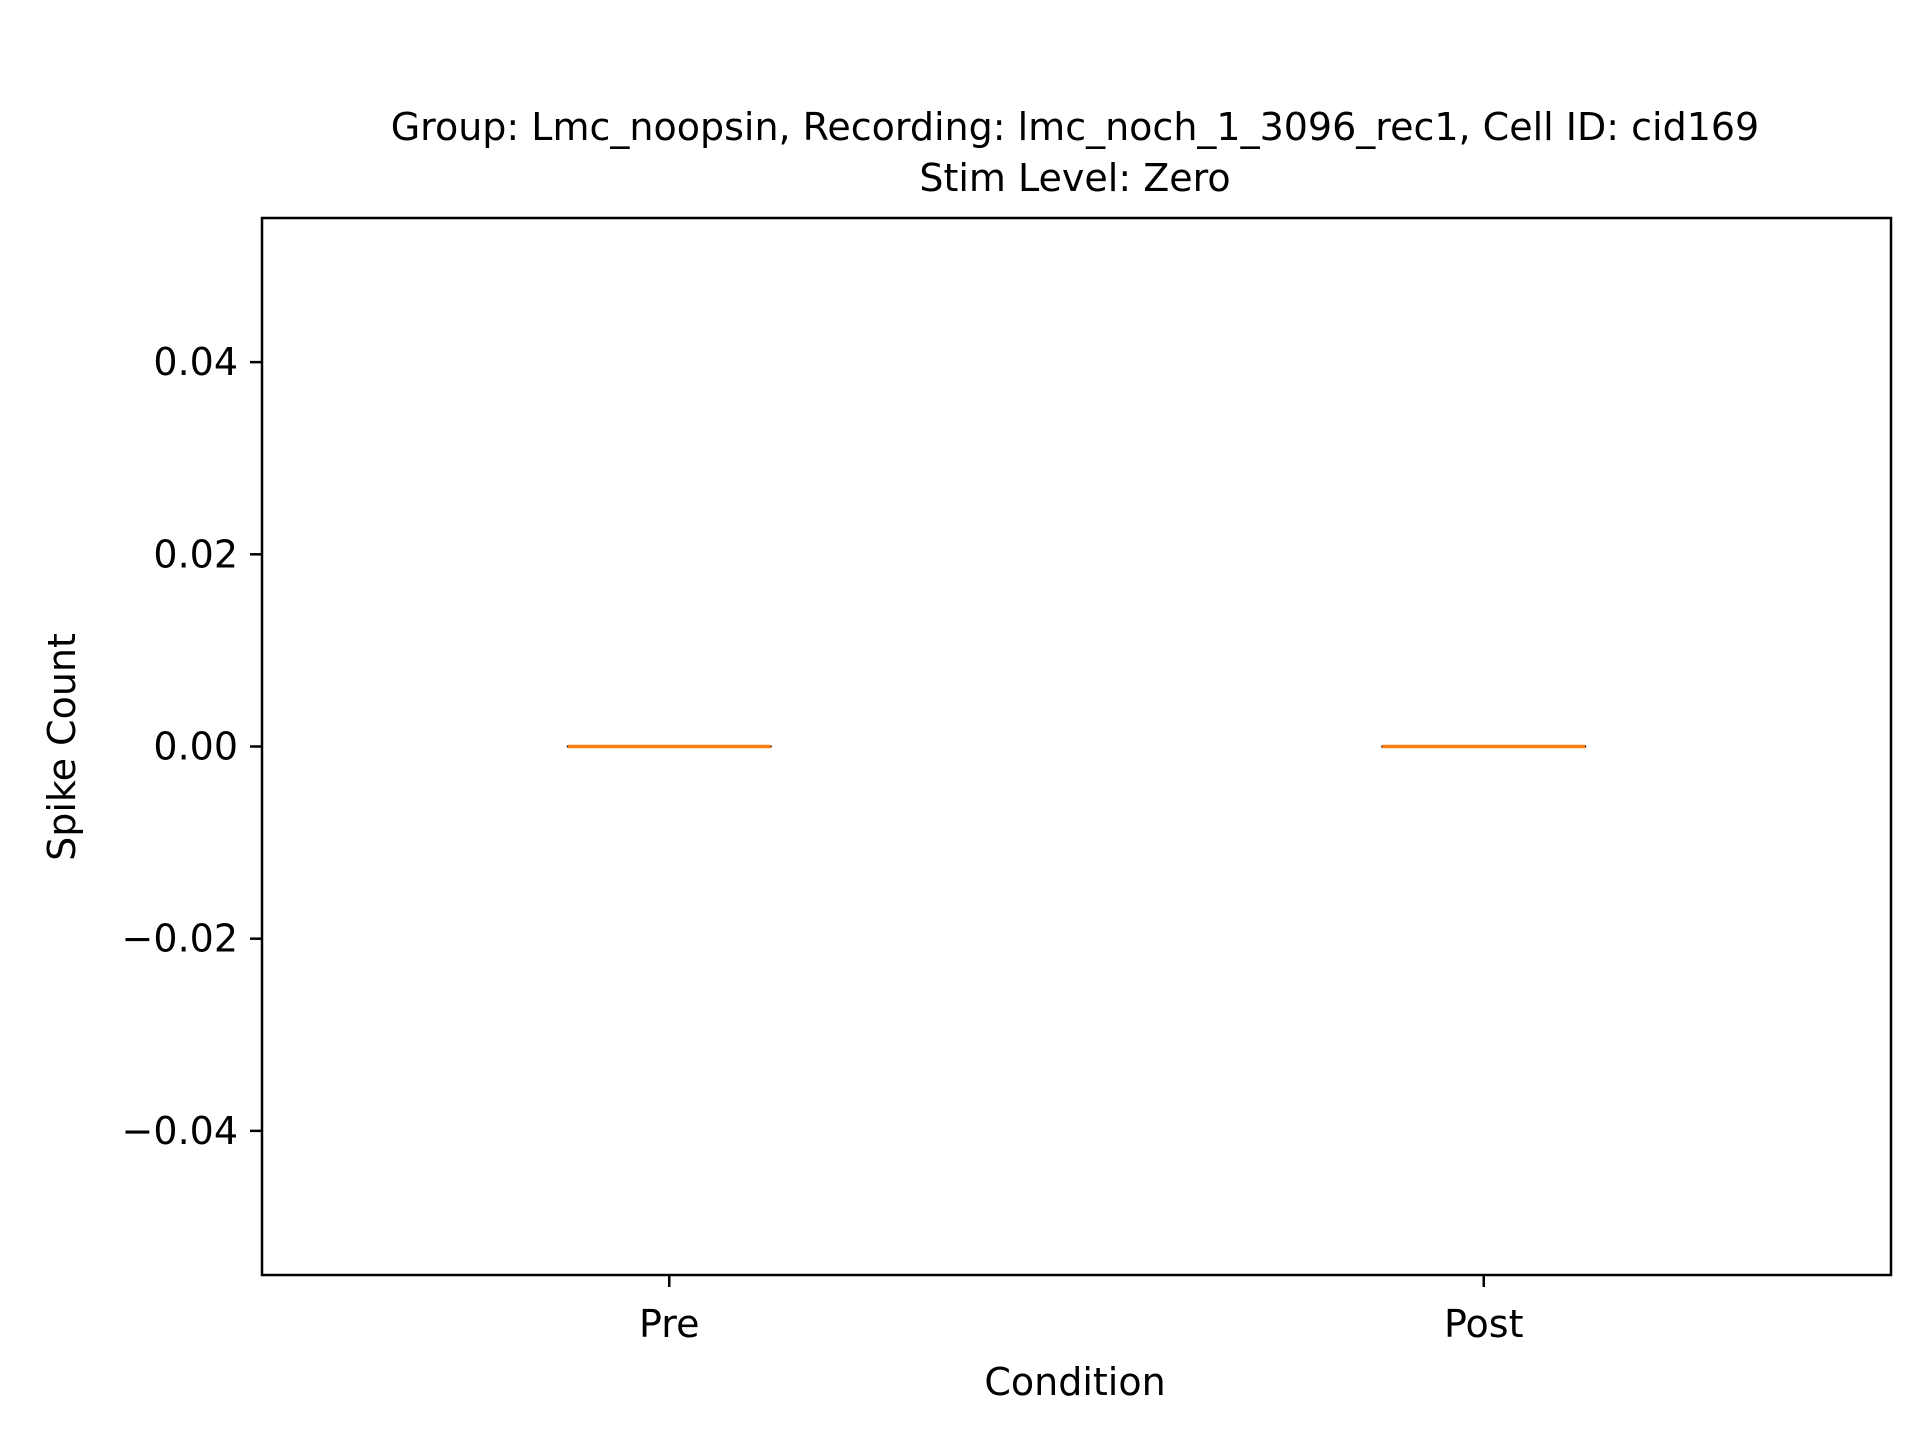 The height and width of the screenshot is (1440, 1920). Describe the element at coordinates (1484, 1324) in the screenshot. I see `x-tick-label: Post` at that location.